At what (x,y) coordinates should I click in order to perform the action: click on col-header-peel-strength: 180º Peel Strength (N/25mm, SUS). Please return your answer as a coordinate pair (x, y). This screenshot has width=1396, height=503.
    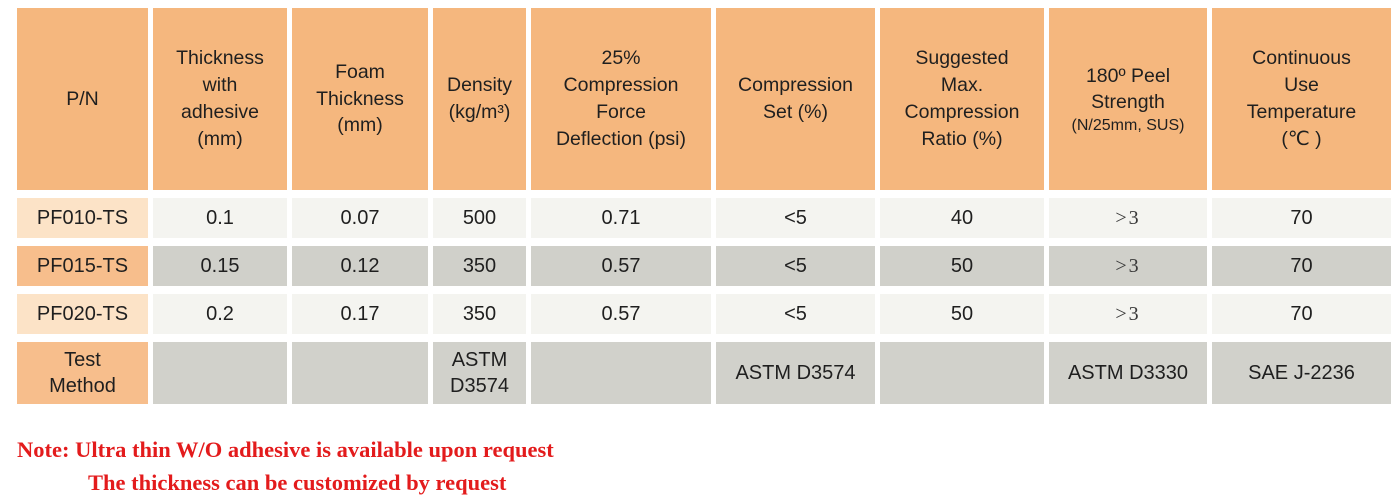
    Looking at the image, I should click on (1128, 99).